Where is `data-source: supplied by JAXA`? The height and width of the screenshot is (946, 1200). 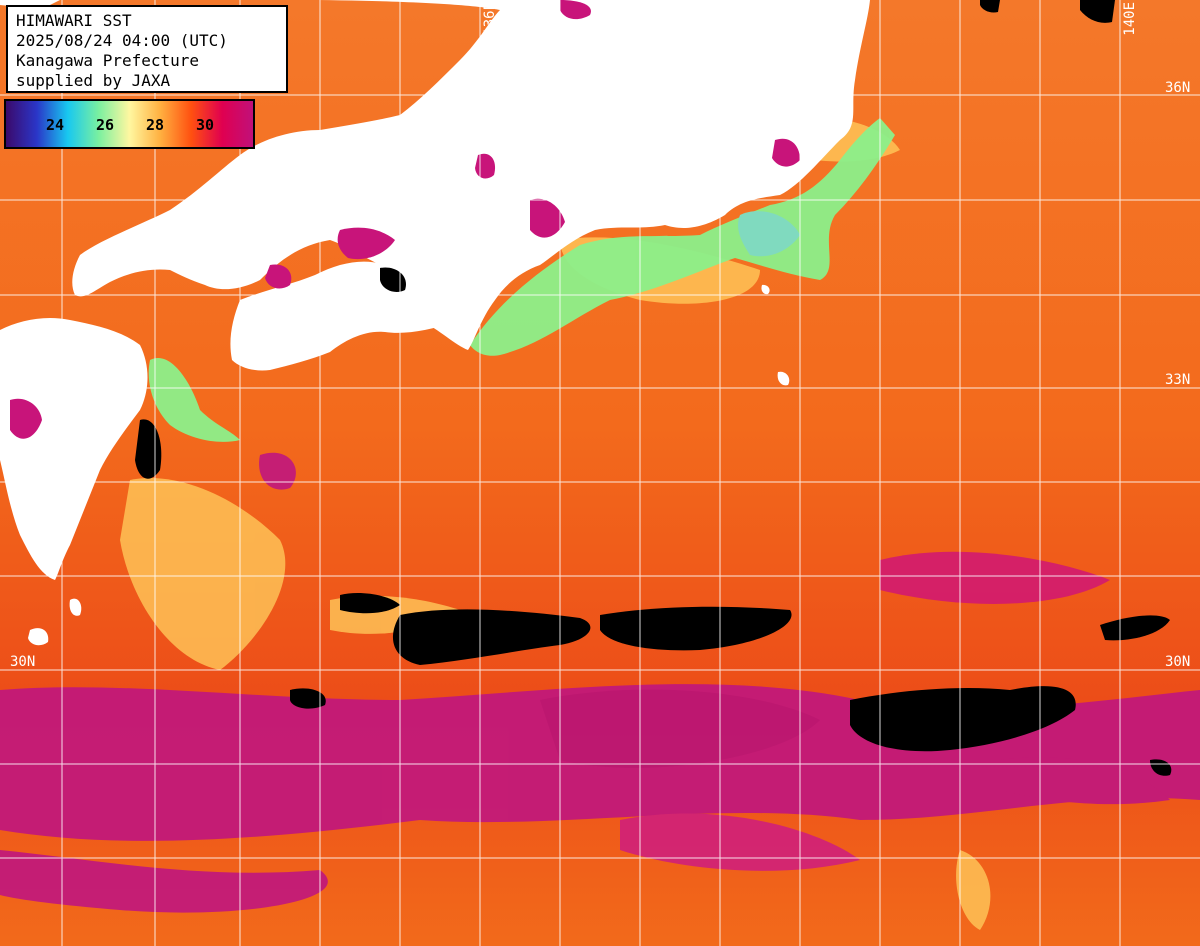
data-source: supplied by JAXA is located at coordinates (93, 80).